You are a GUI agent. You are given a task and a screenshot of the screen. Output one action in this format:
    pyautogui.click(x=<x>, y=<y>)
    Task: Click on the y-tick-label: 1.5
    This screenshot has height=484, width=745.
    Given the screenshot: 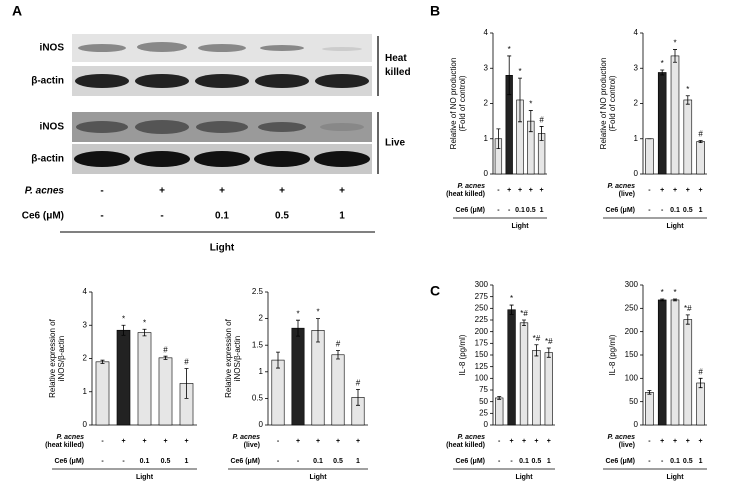 What is the action you would take?
    pyautogui.click(x=258, y=344)
    